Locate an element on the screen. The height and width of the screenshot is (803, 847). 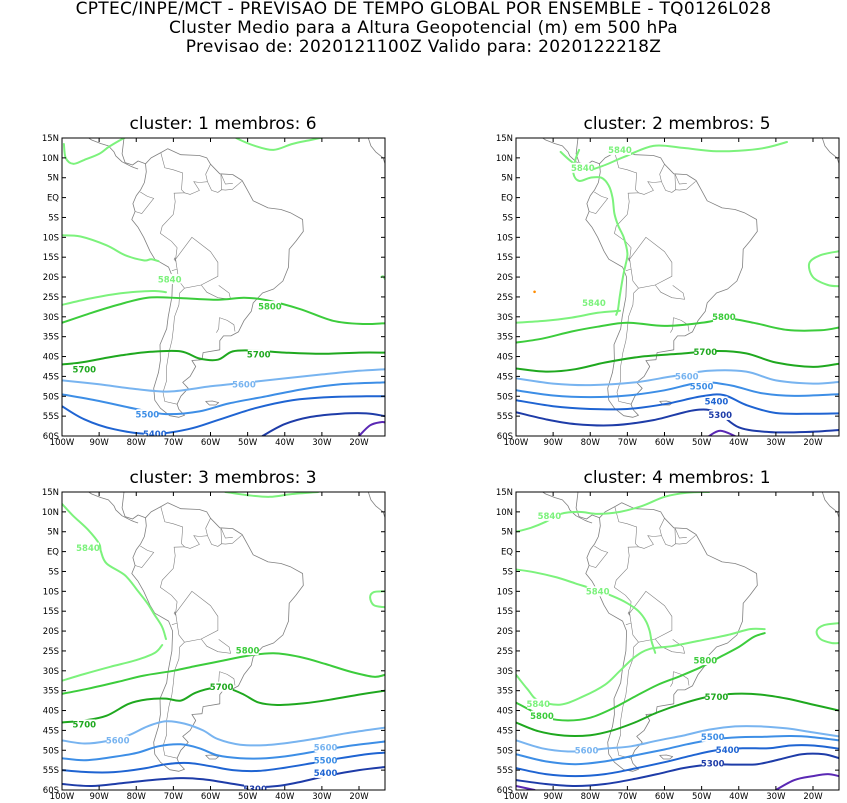
contour-label: 5400 is located at coordinates (728, 751).